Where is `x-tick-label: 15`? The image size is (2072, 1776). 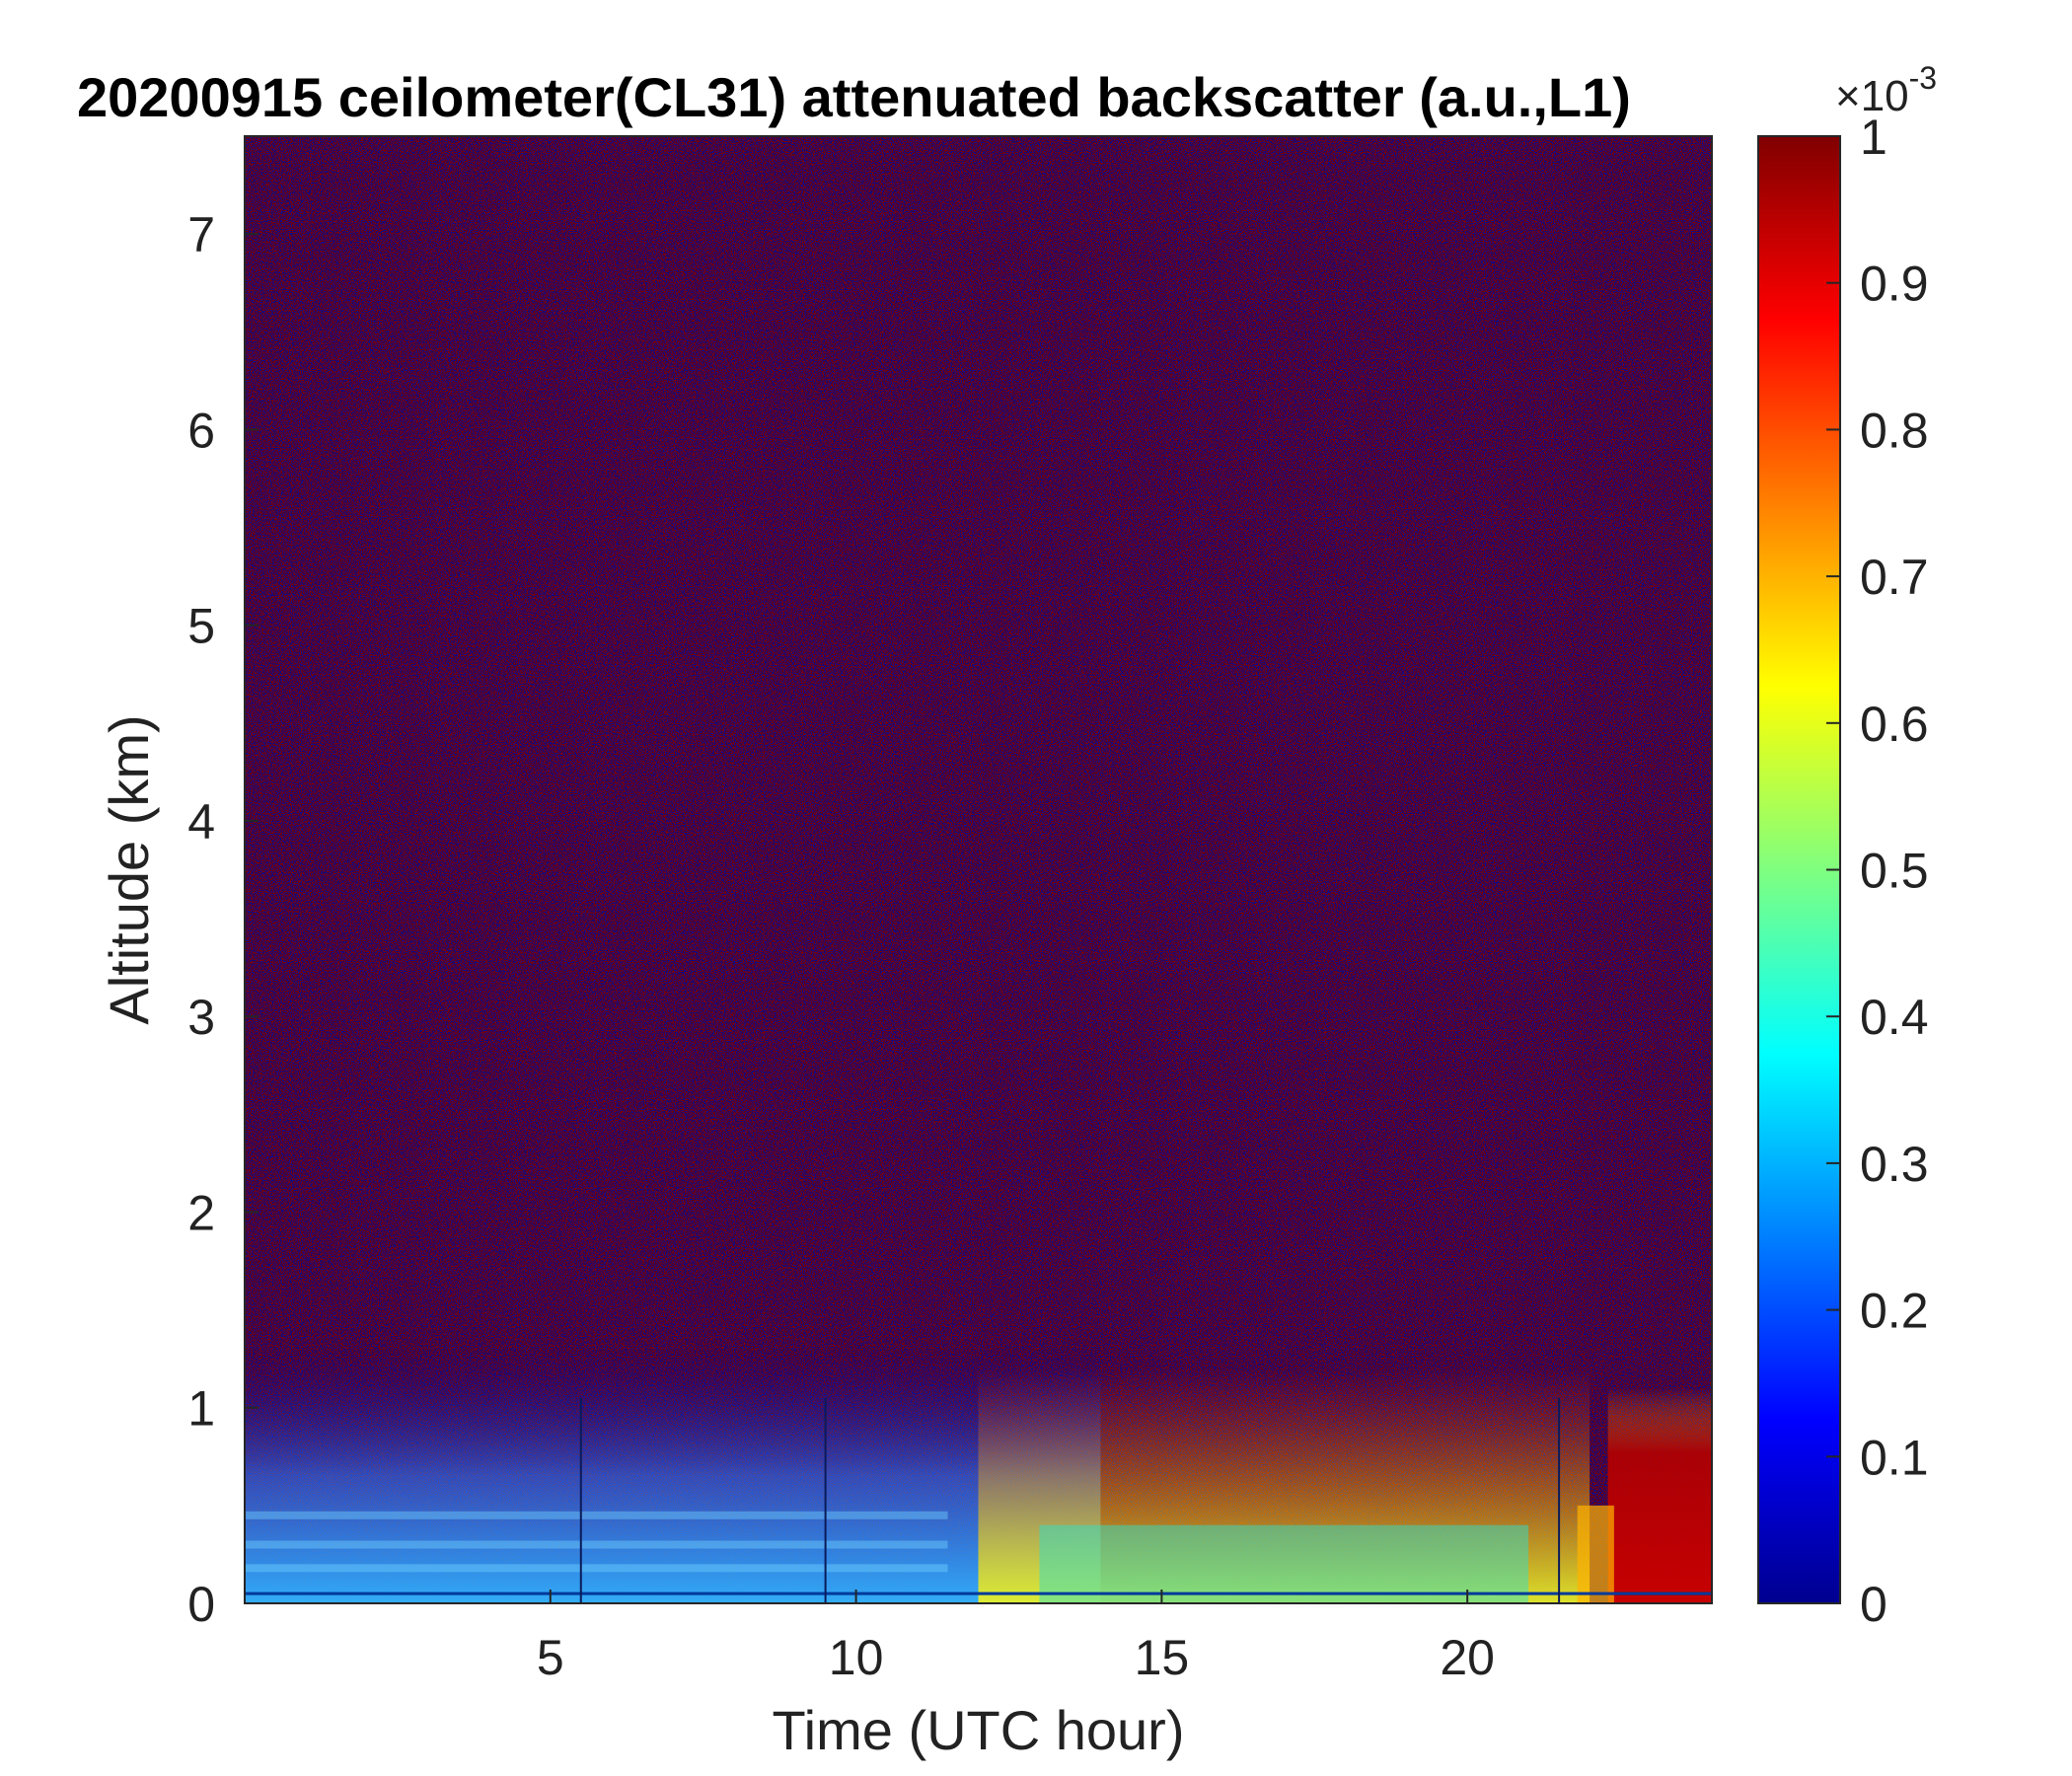
x-tick-label: 15 is located at coordinates (1163, 1658).